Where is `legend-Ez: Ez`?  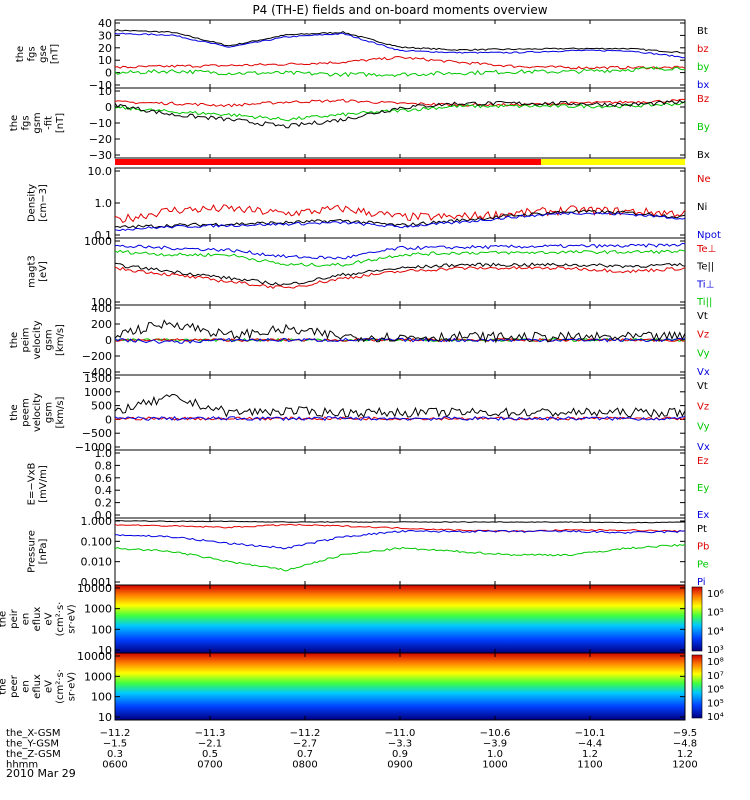 legend-Ez: Ez is located at coordinates (703, 461).